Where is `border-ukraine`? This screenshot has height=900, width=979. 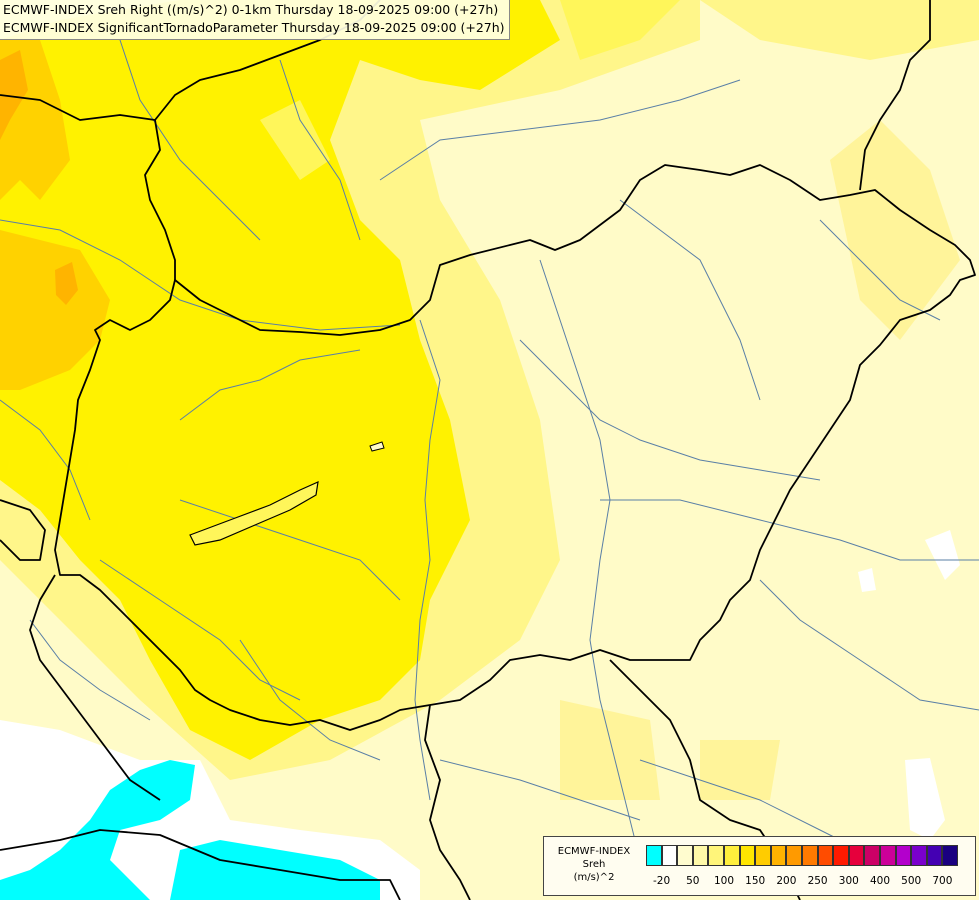
border-ukraine is located at coordinates (895, 95).